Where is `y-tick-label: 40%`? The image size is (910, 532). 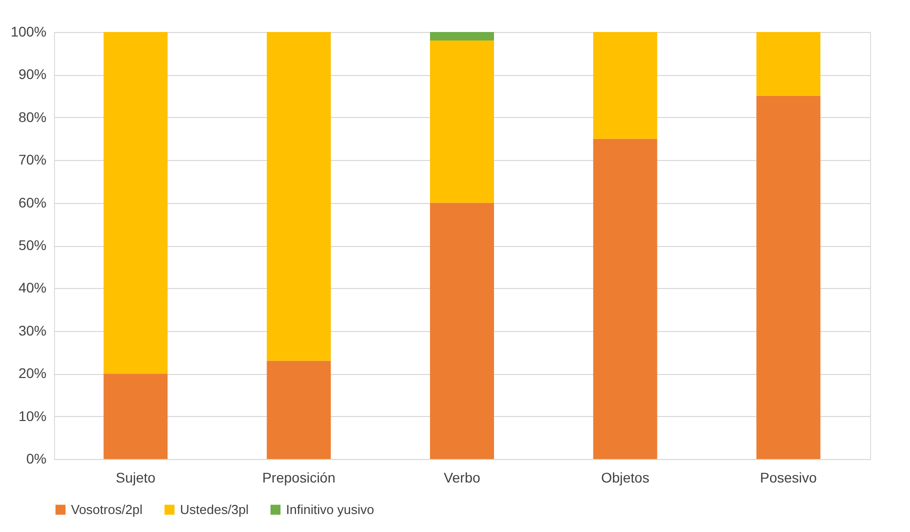
y-tick-label: 40% is located at coordinates (32, 288).